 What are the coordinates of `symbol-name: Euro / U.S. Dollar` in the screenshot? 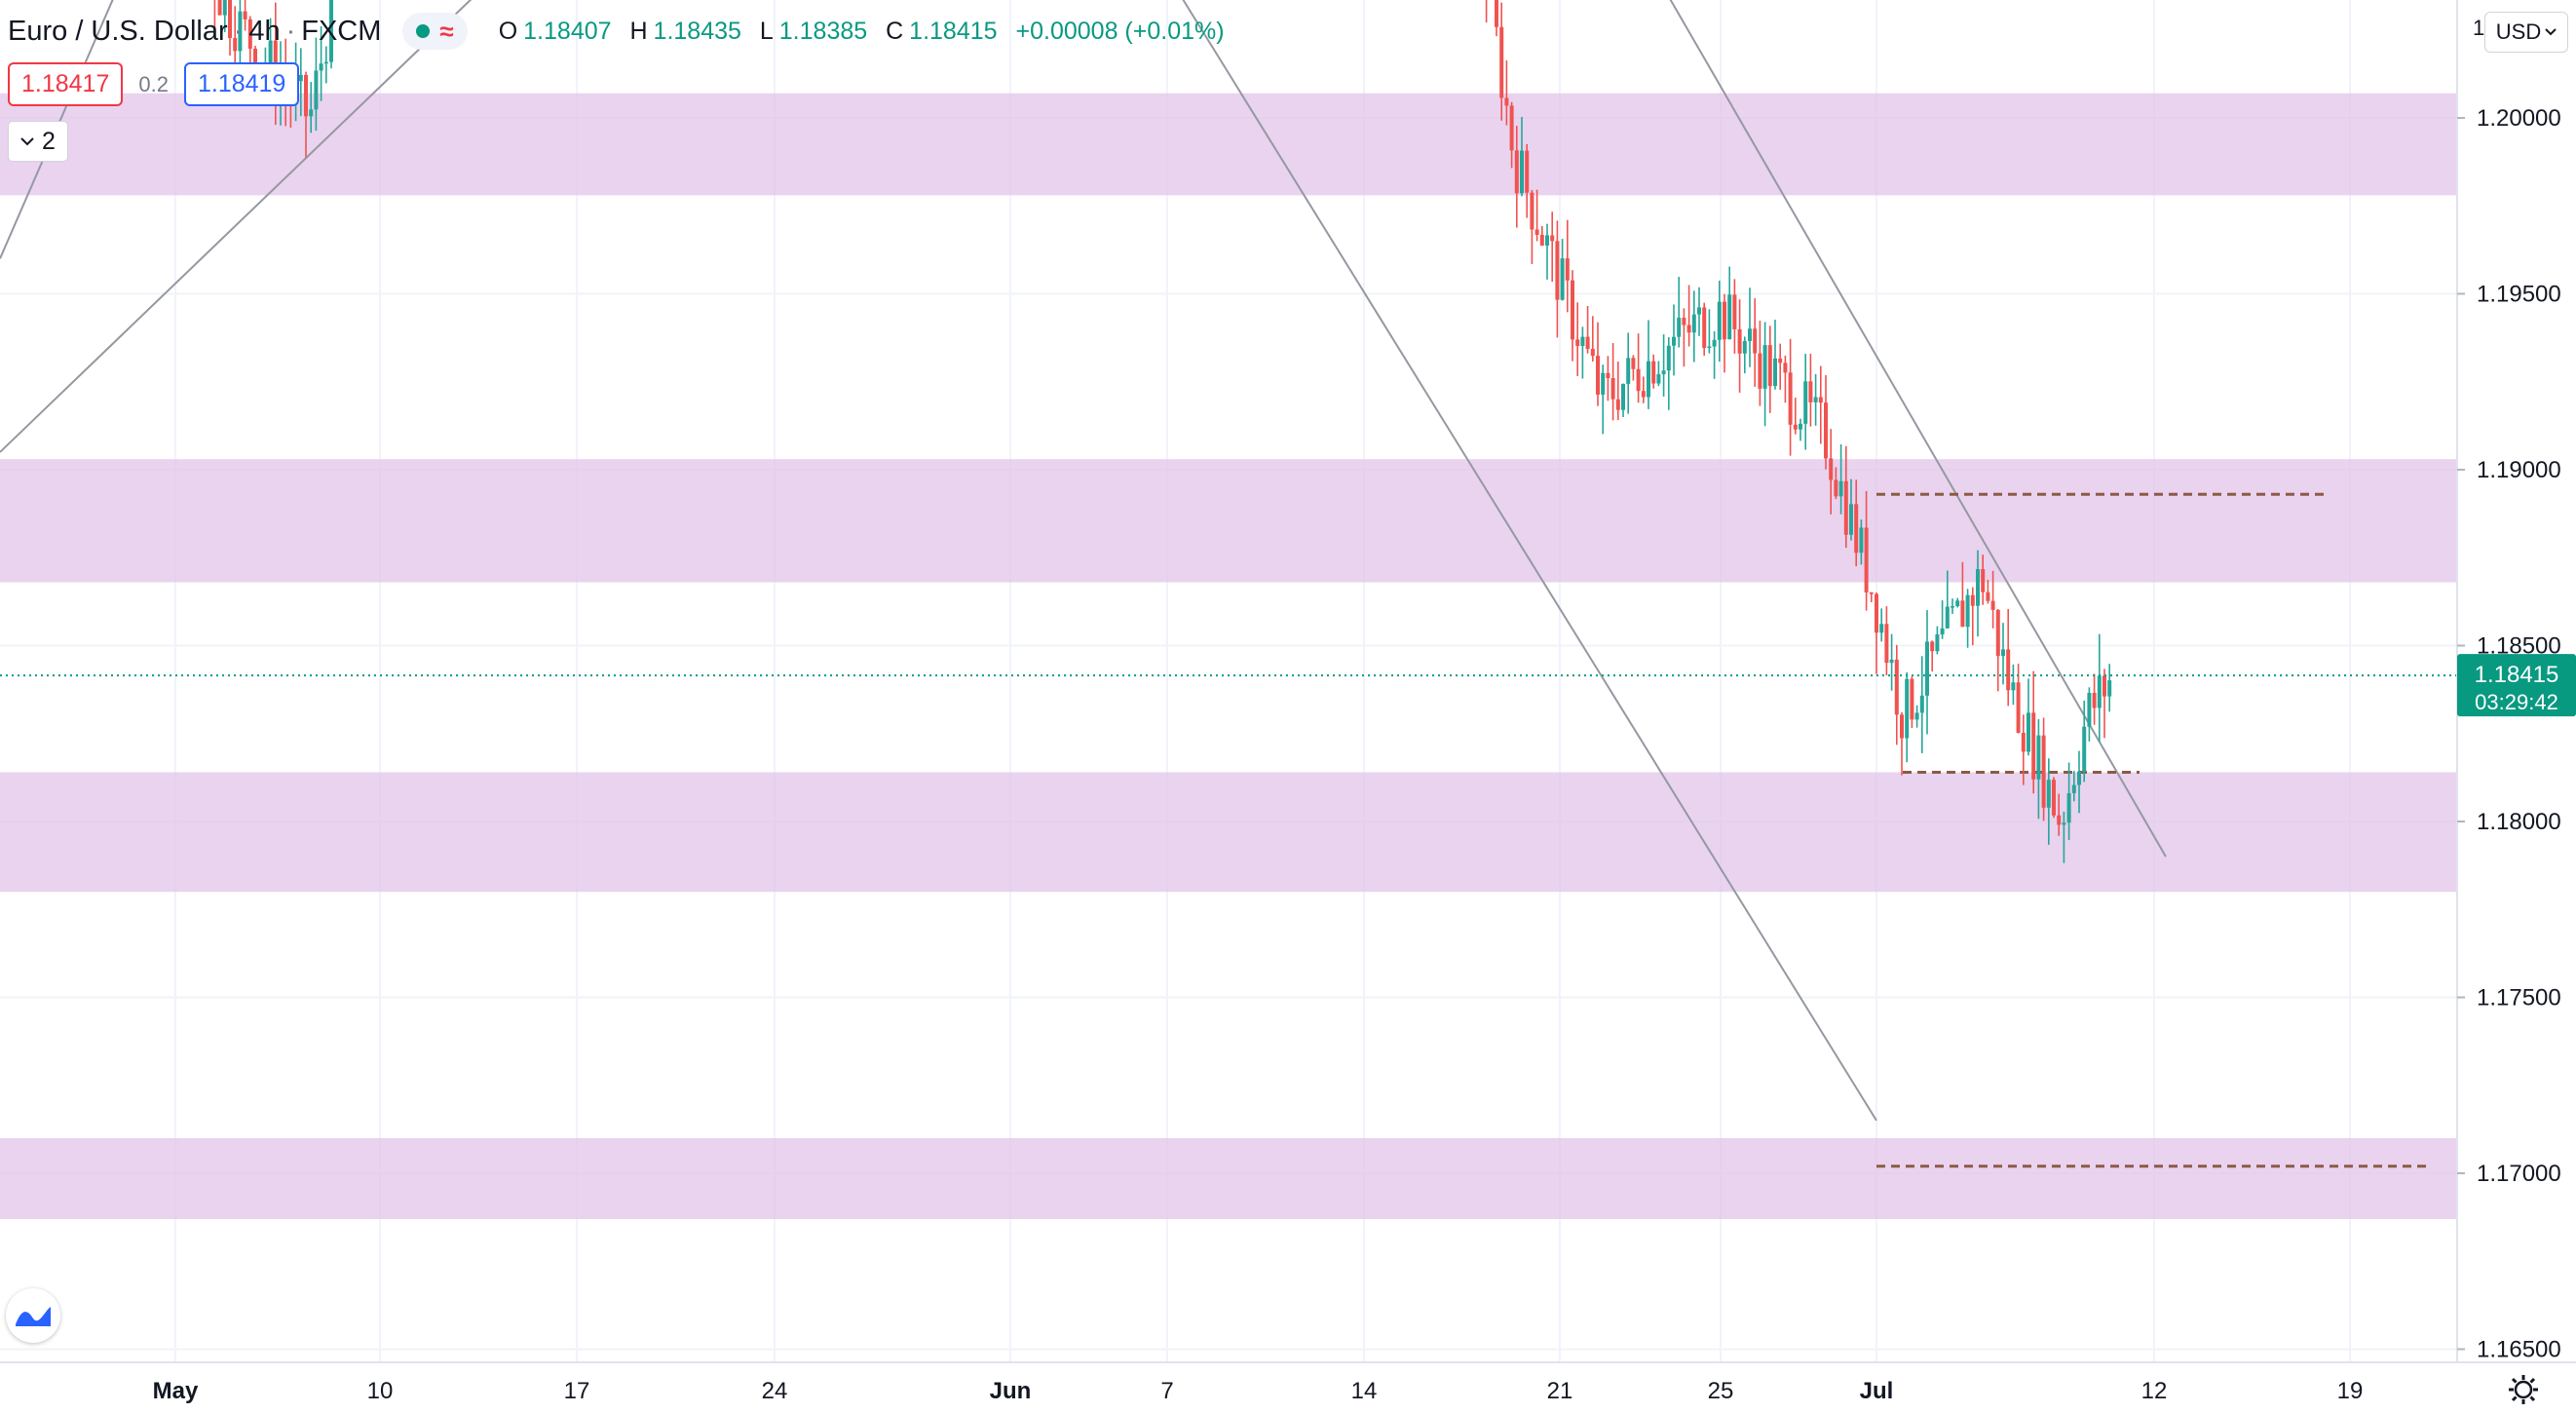 It's located at (118, 31).